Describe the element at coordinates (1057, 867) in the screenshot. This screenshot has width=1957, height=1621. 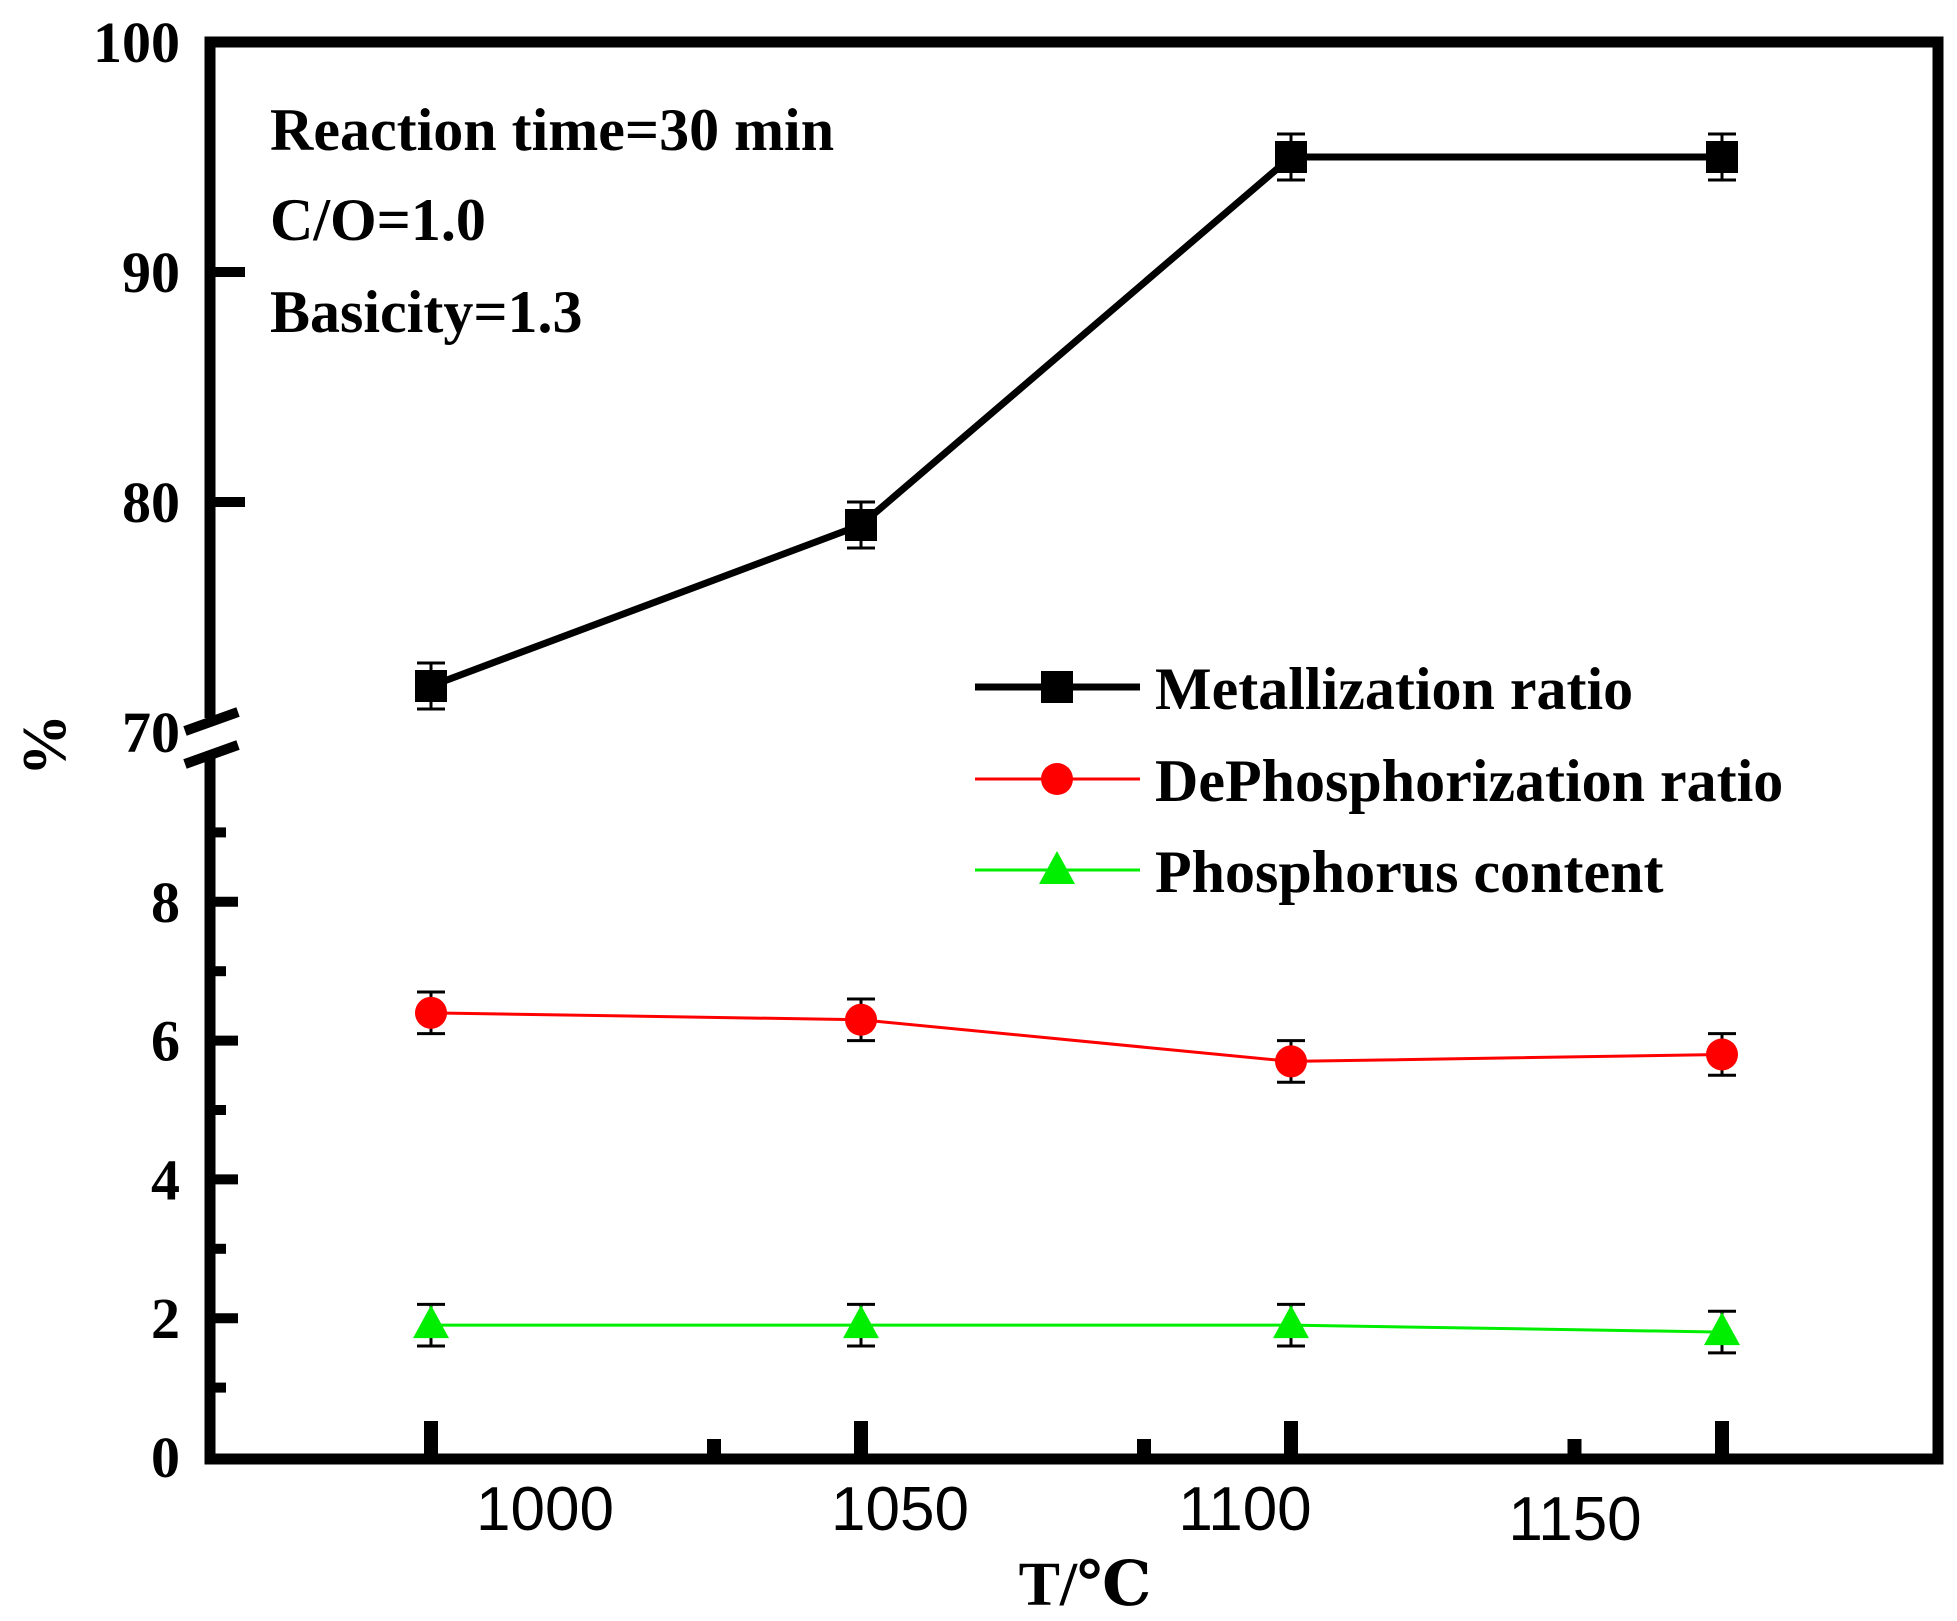
I see `legend-triangle-marker` at that location.